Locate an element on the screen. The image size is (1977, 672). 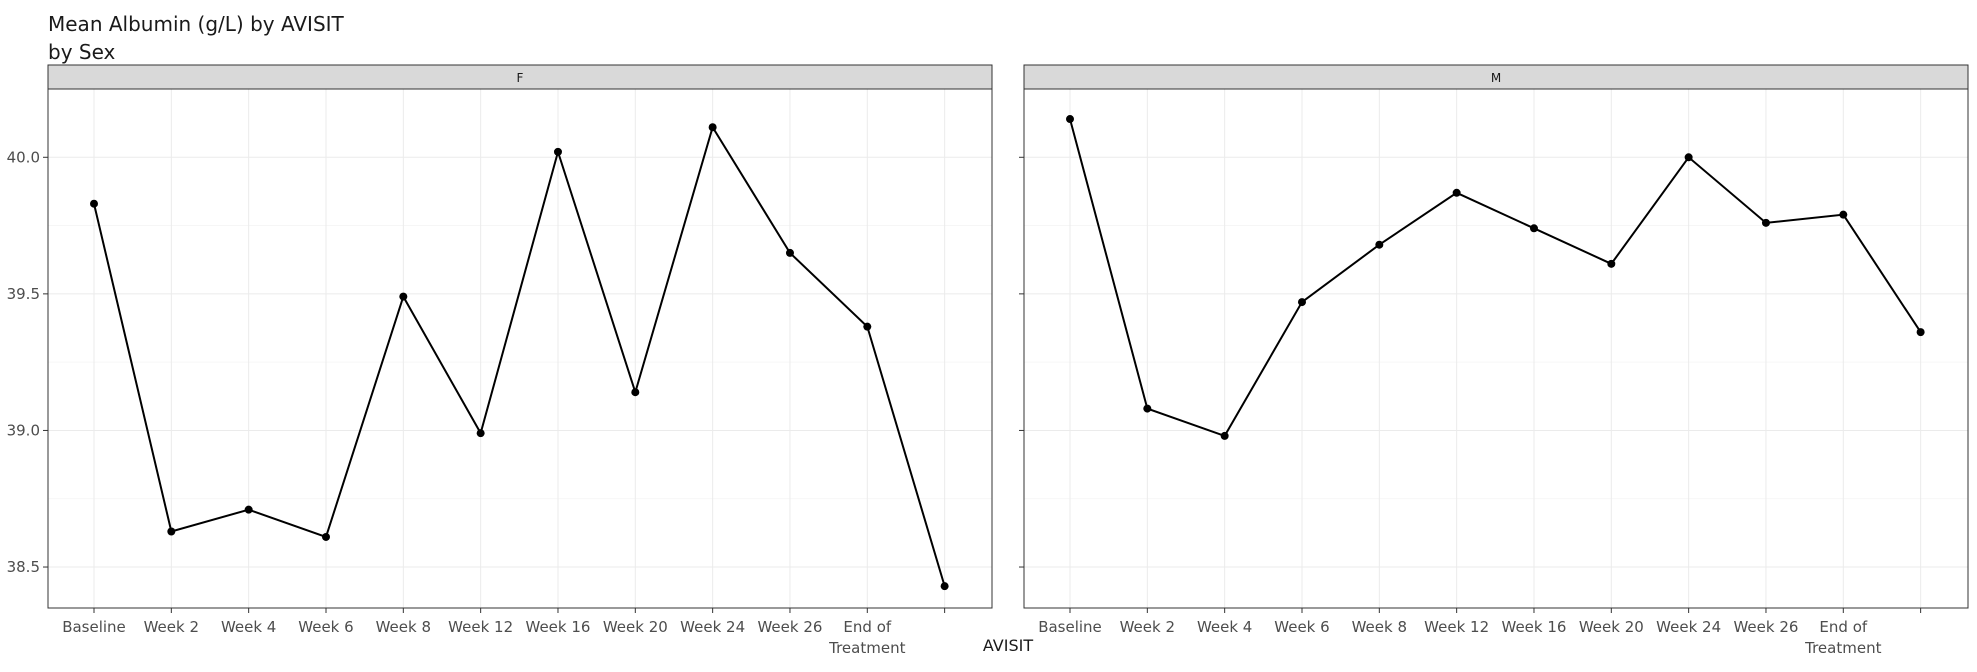
facet-strip-label: M is located at coordinates (1496, 78).